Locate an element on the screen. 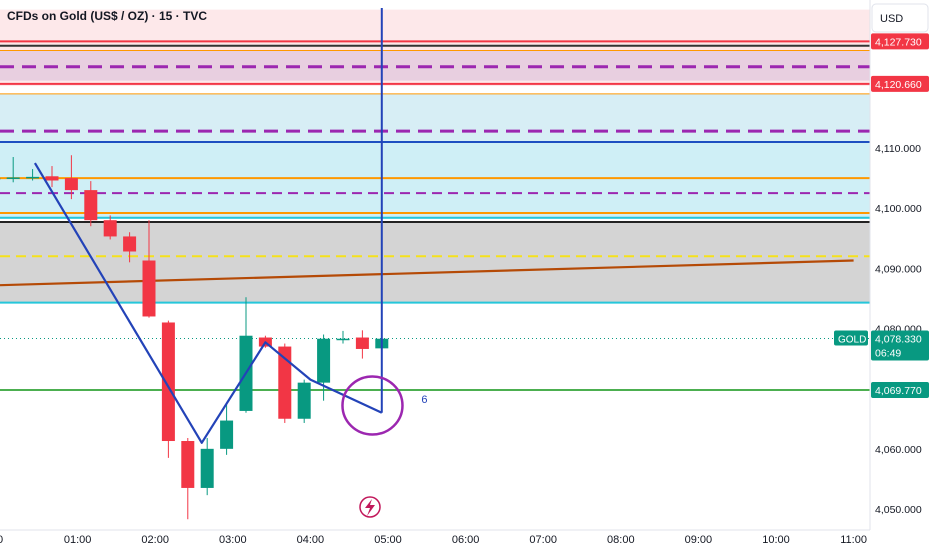 Image resolution: width=932 pixels, height=550 pixels. x-tick-label: 08:00 is located at coordinates (621, 540).